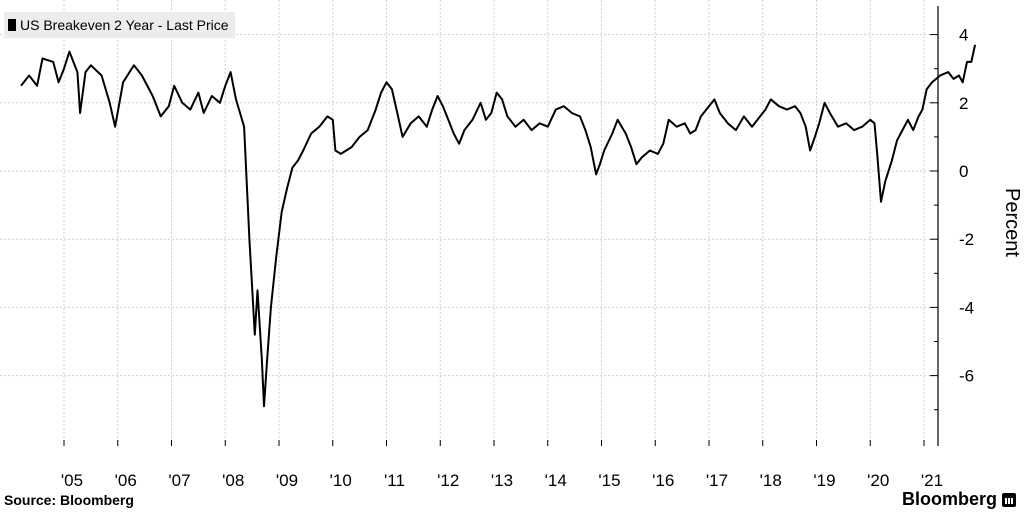  I want to click on y-tick-label: -2, so click(966, 239).